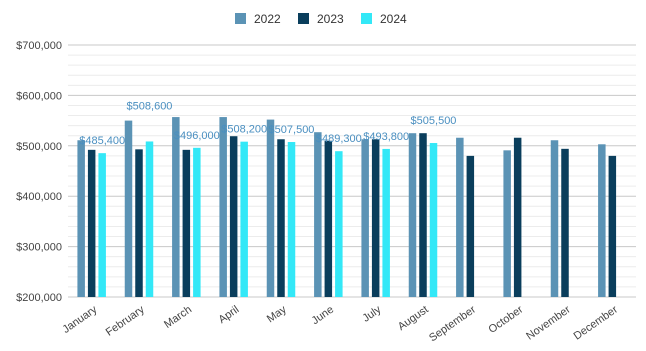 The height and width of the screenshot is (351, 646). Describe the element at coordinates (102, 225) in the screenshot. I see `bar-2024-january` at that location.